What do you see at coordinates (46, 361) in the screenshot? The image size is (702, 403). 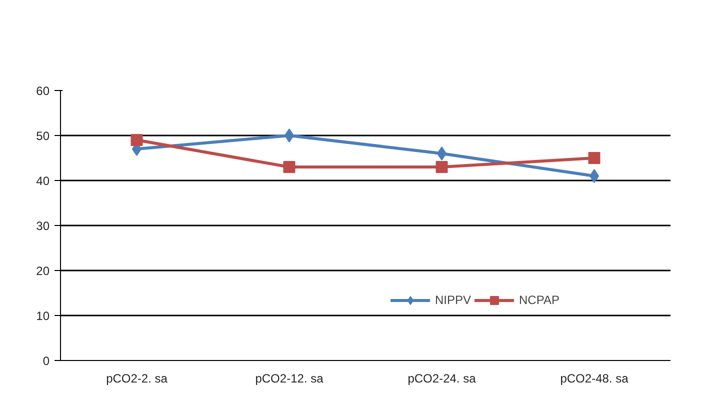 I see `y-tick-label: 0` at bounding box center [46, 361].